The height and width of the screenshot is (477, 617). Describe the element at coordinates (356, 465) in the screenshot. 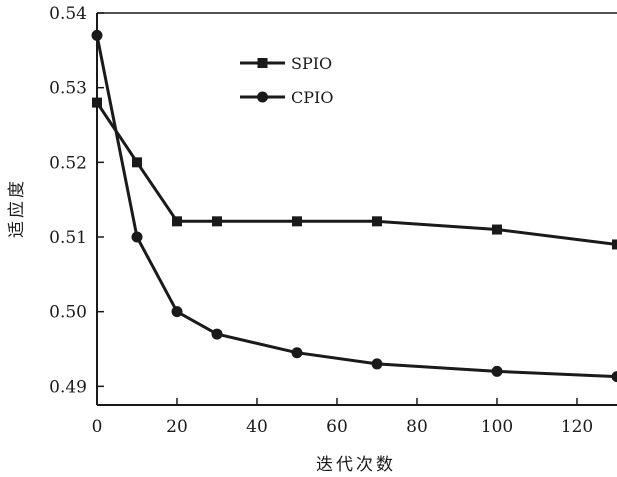

I see `x-axis-label: 迭代次数` at that location.